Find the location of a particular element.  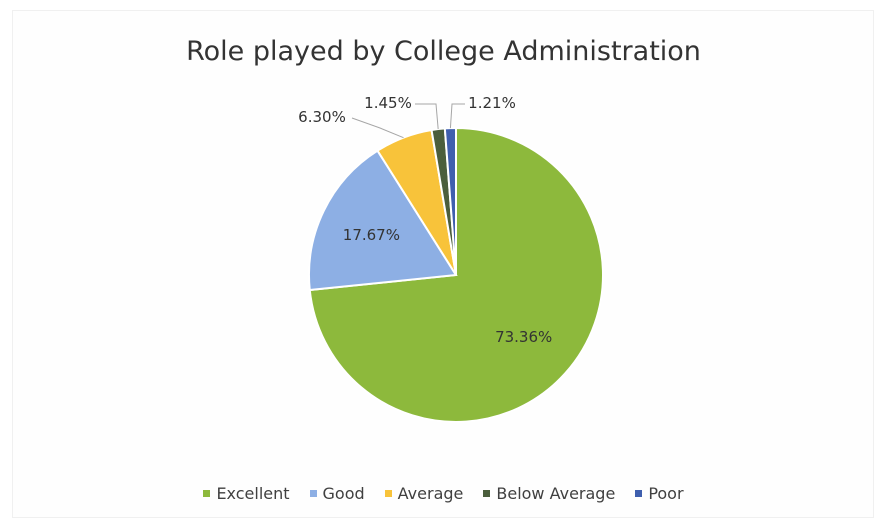

pie-slice-good is located at coordinates (383, 220).